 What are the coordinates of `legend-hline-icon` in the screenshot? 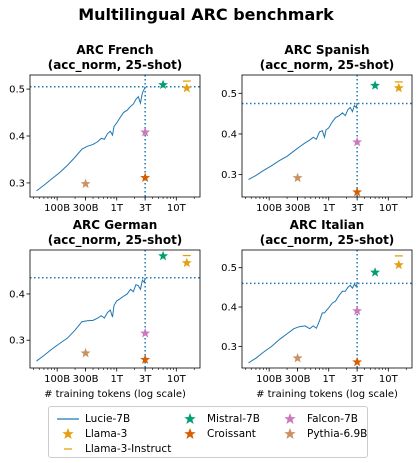 It's located at (68, 449).